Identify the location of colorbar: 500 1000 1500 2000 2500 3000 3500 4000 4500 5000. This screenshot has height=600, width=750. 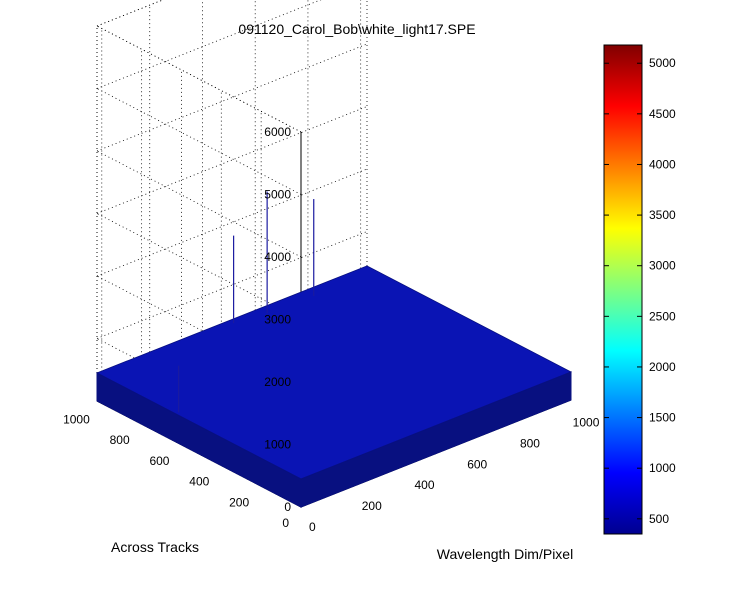
(639, 289).